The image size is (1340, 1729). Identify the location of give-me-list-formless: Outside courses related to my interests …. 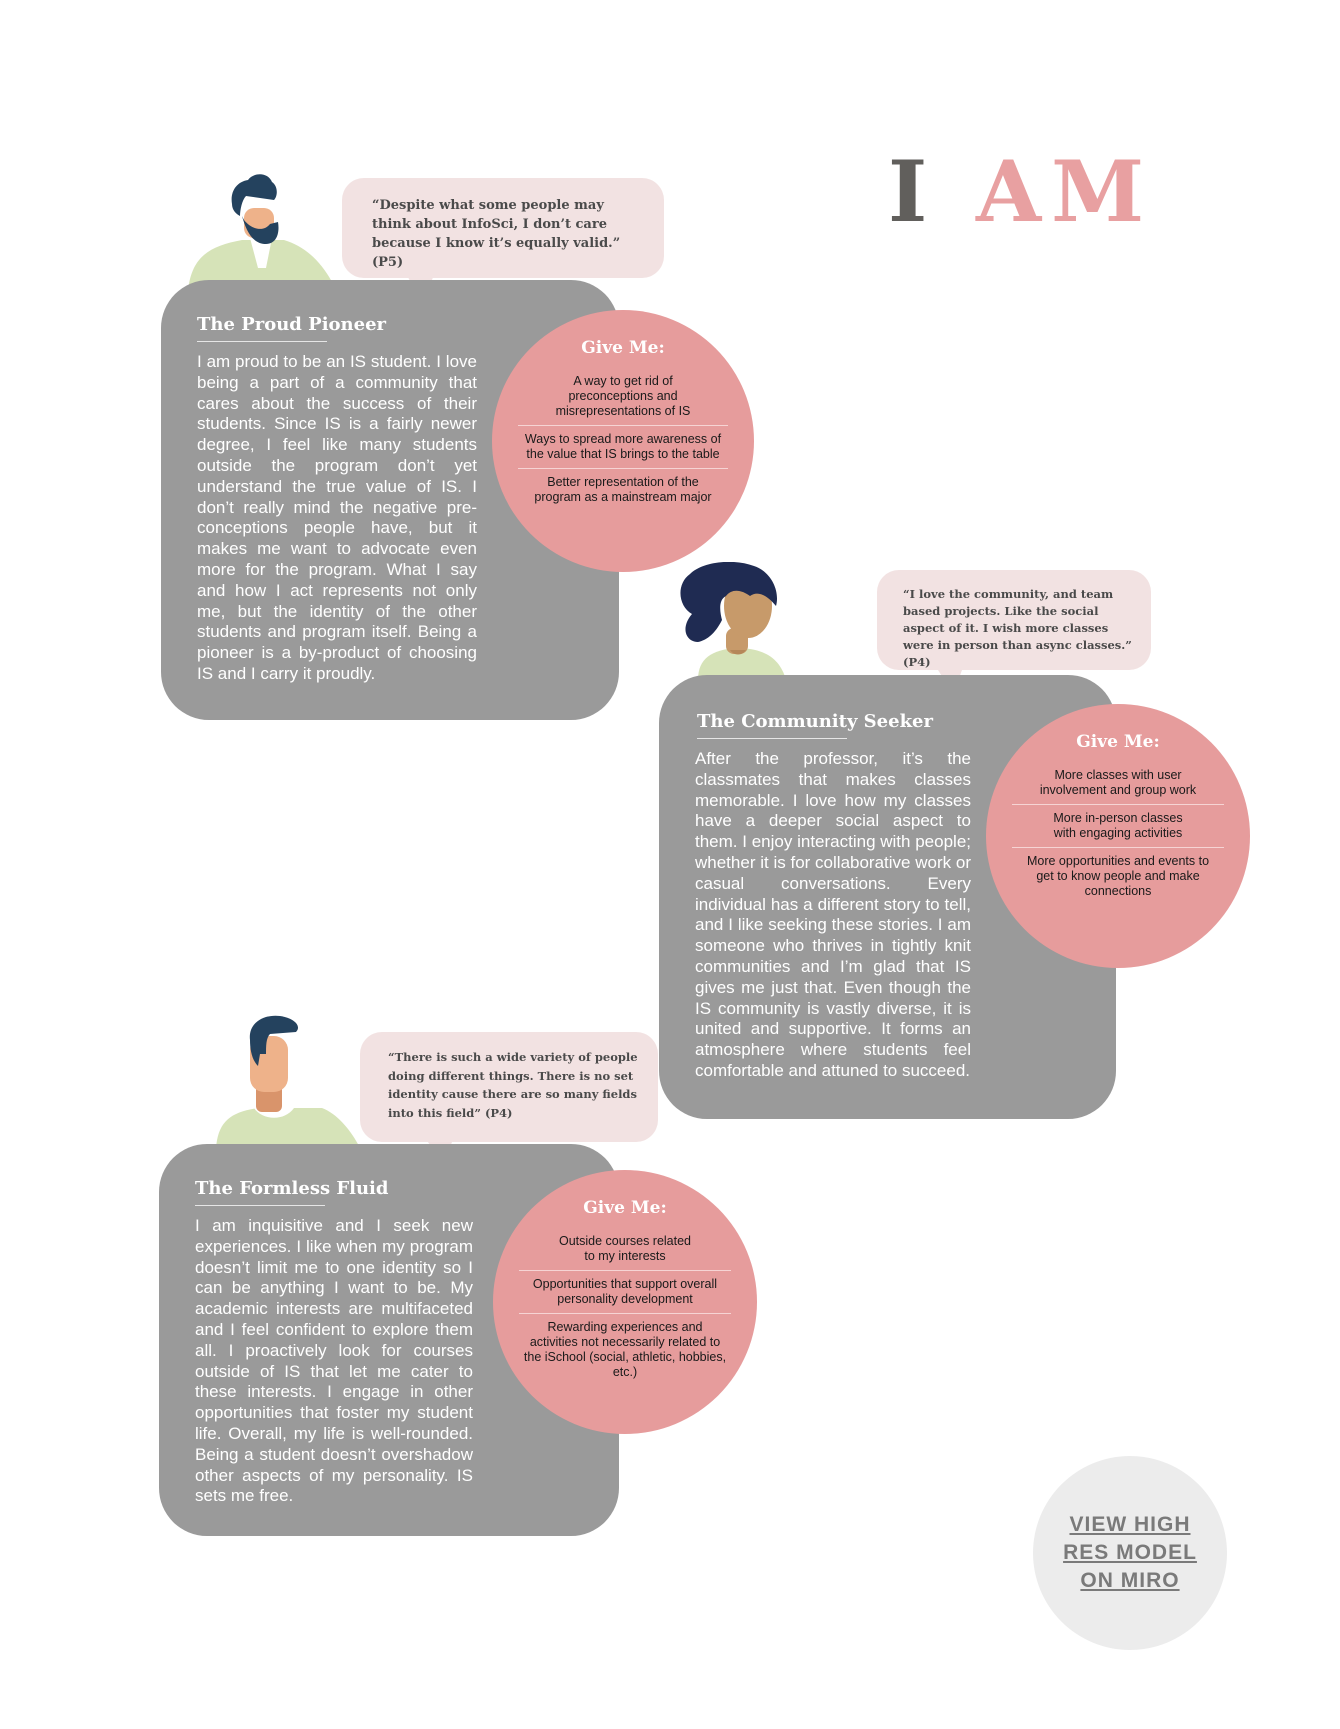
(625, 1309).